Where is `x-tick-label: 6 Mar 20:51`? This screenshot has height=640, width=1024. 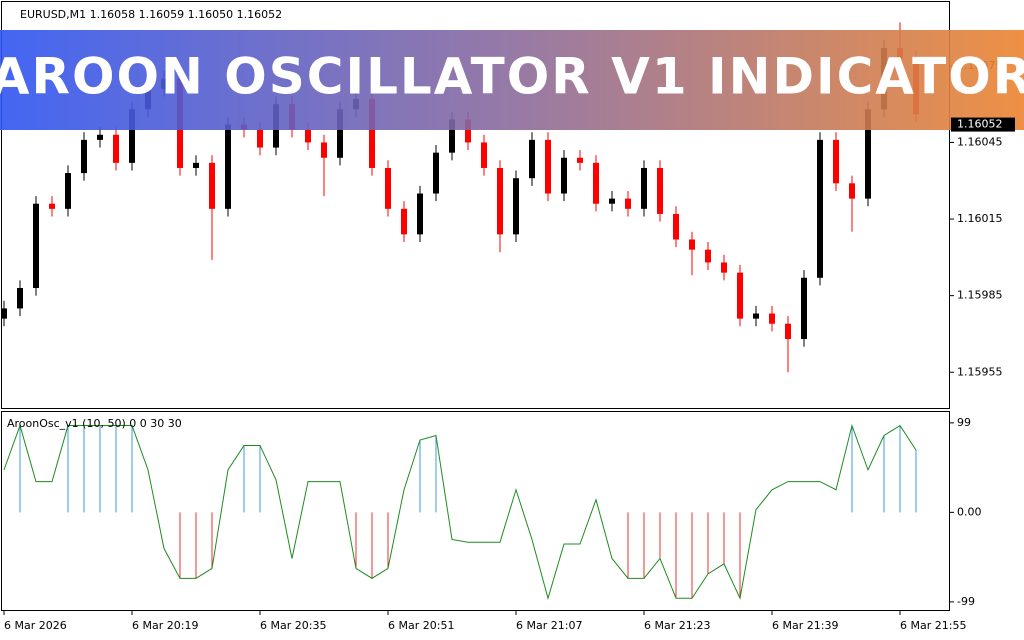 x-tick-label: 6 Mar 20:51 is located at coordinates (421, 625).